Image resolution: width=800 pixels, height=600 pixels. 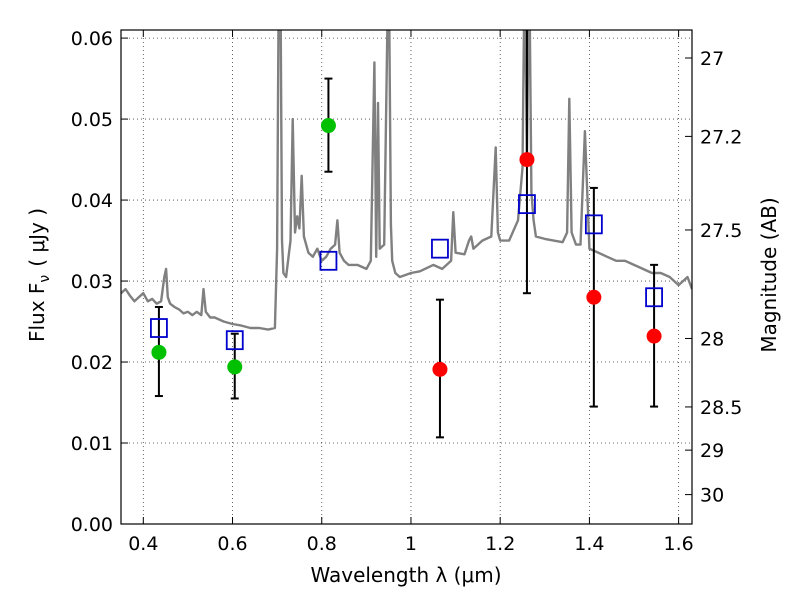 What do you see at coordinates (405, 575) in the screenshot?
I see `x-axis-label: Wavelength λ (μm)` at bounding box center [405, 575].